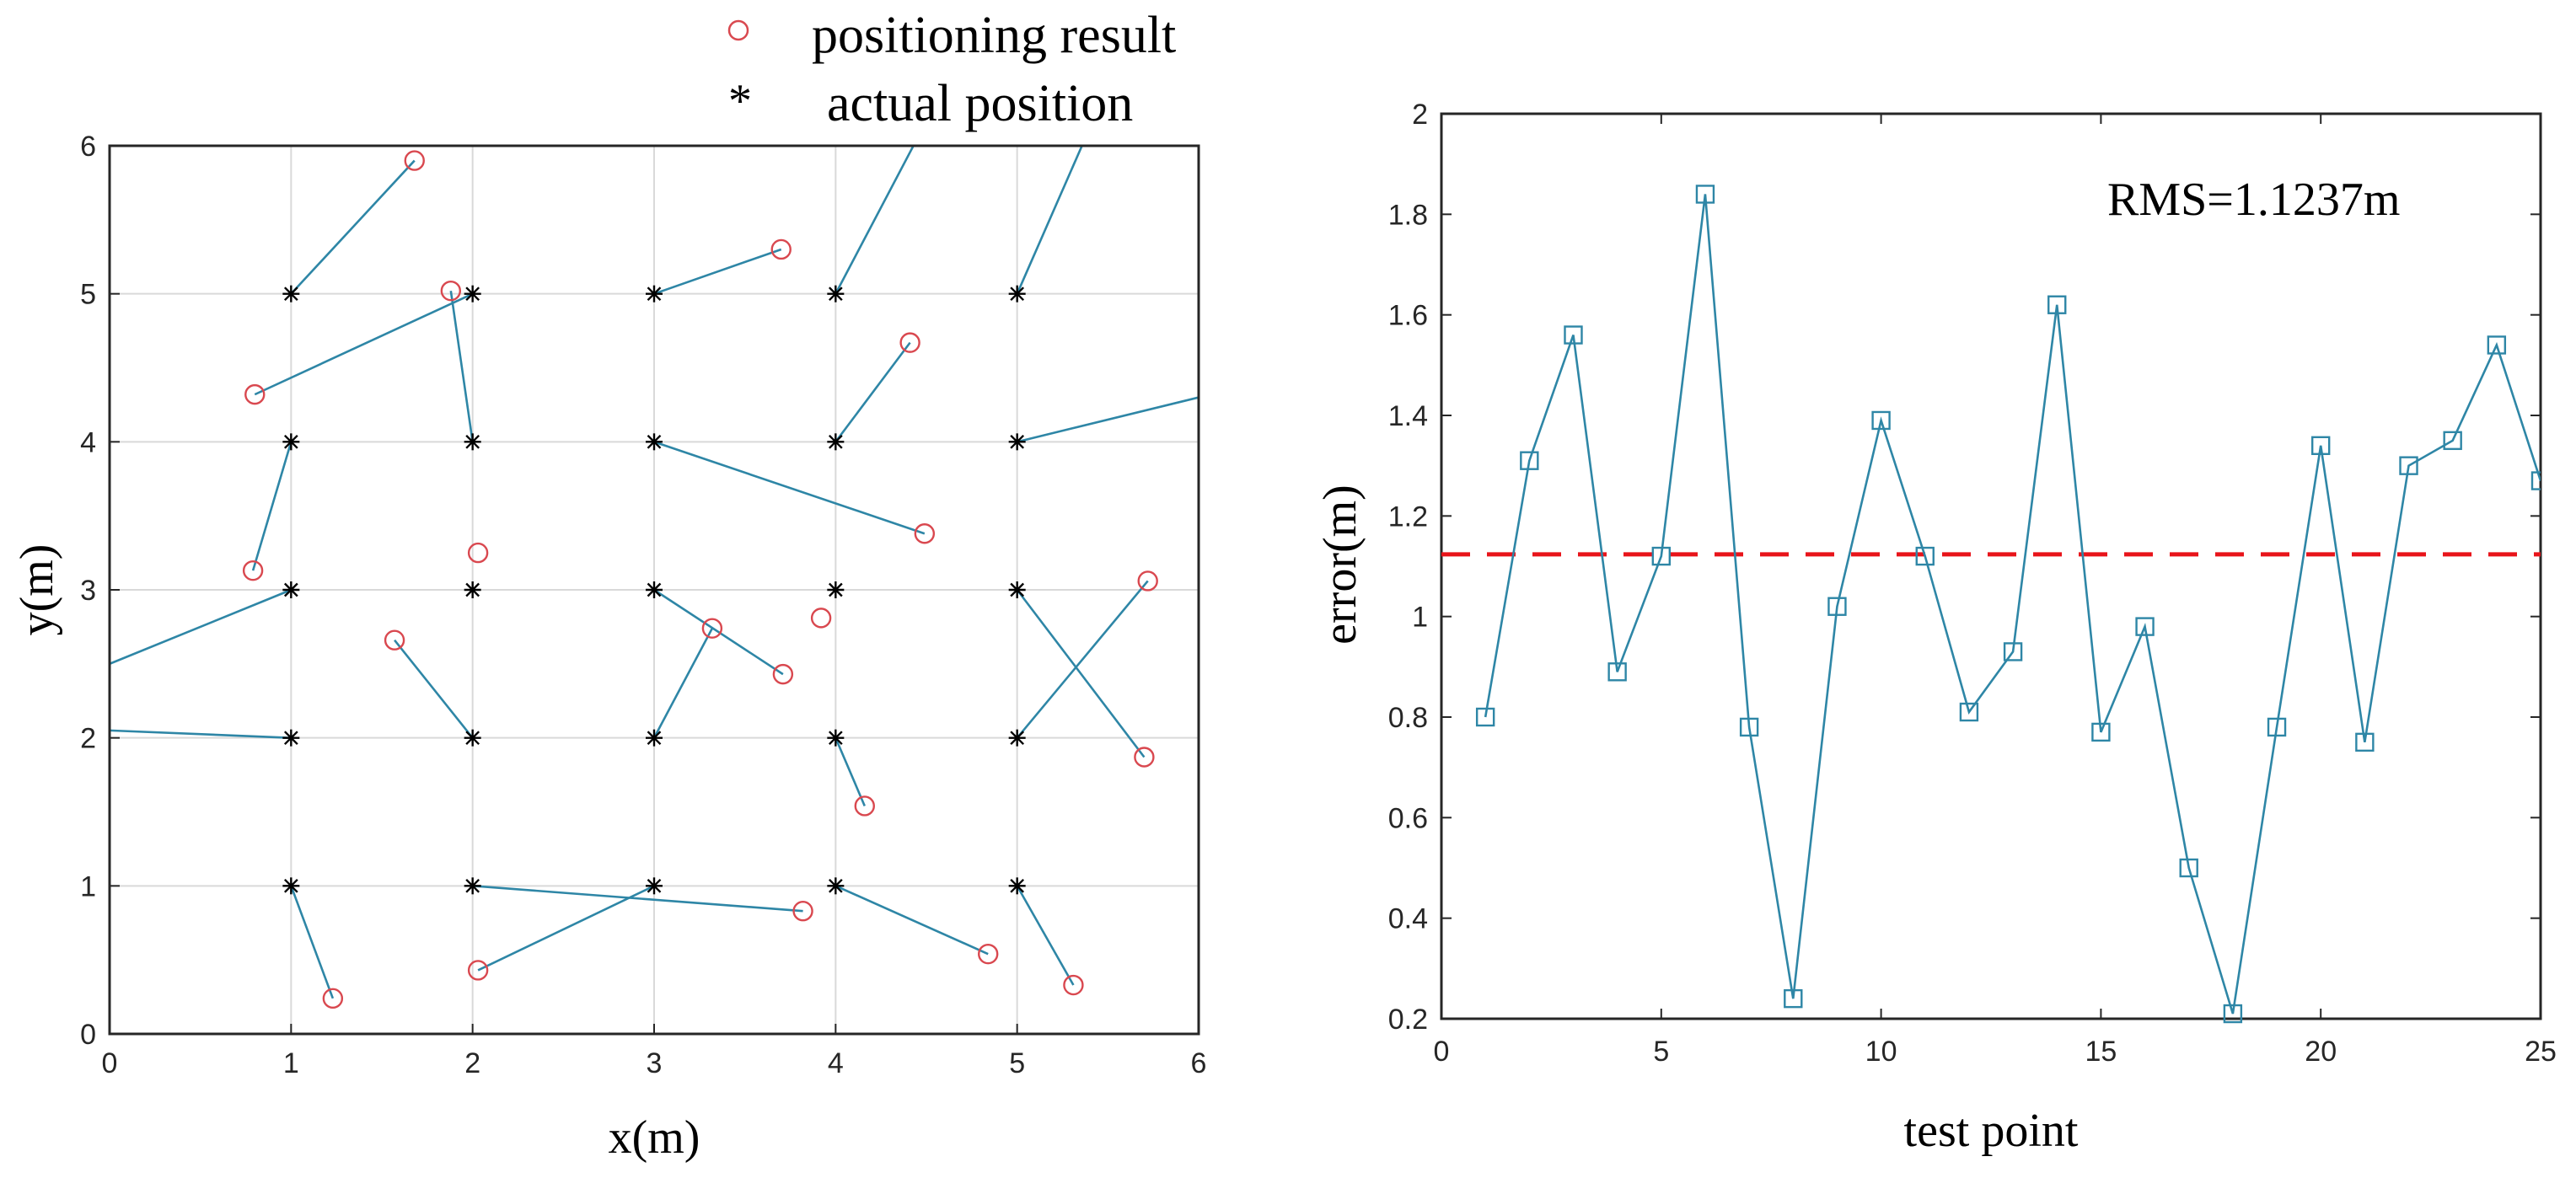 This screenshot has width=2576, height=1178. I want to click on right-y-tick-label: 2, so click(1420, 115).